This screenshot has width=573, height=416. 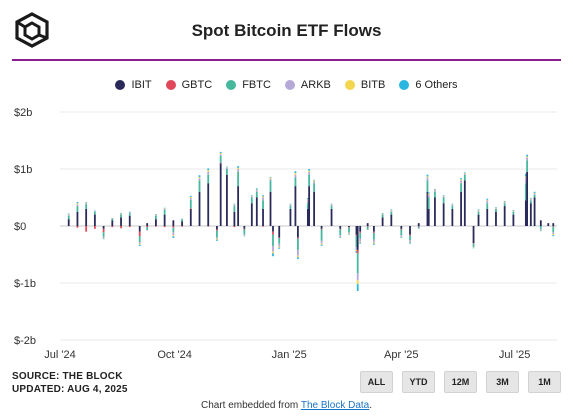 I want to click on header-divider, so click(x=286, y=60).